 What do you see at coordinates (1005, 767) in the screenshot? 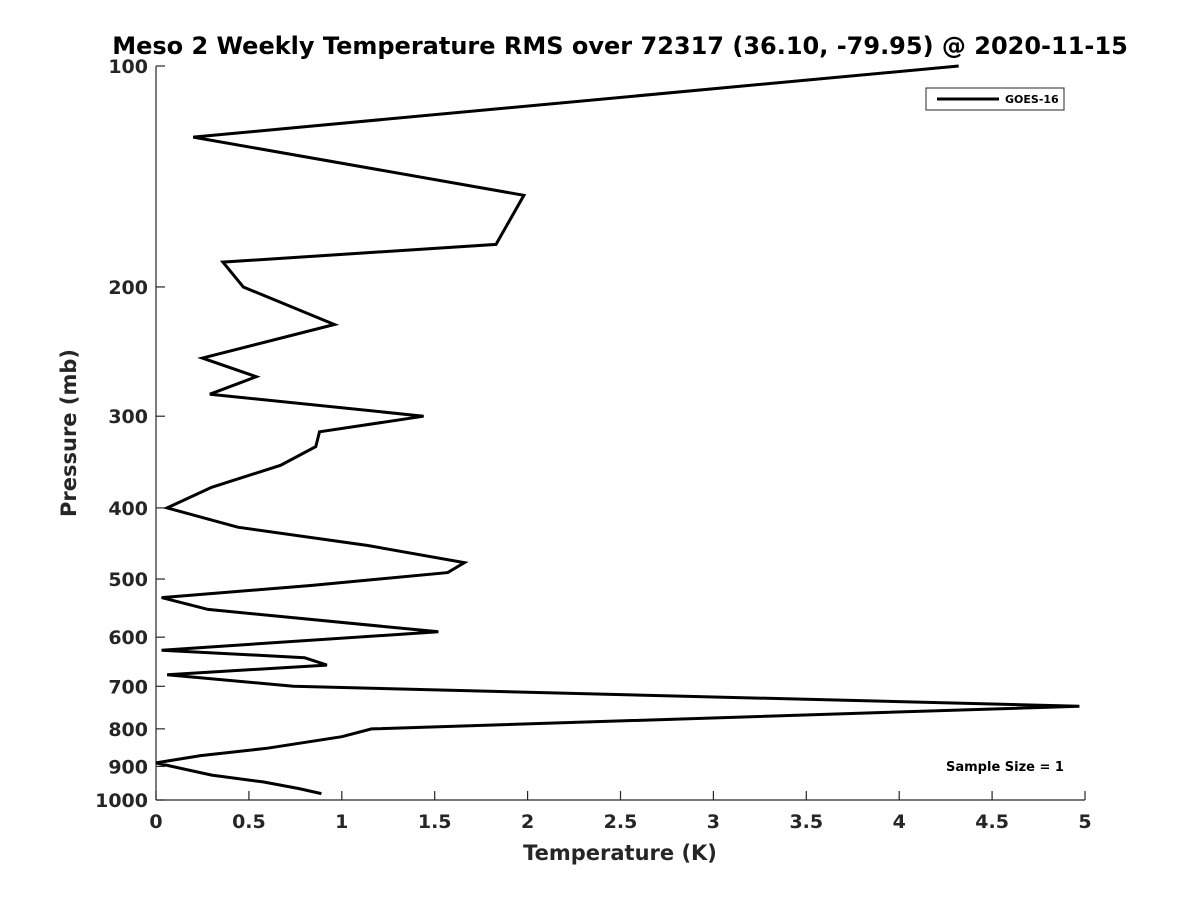
I see `sample-size-annotation: Sample Size = 1` at bounding box center [1005, 767].